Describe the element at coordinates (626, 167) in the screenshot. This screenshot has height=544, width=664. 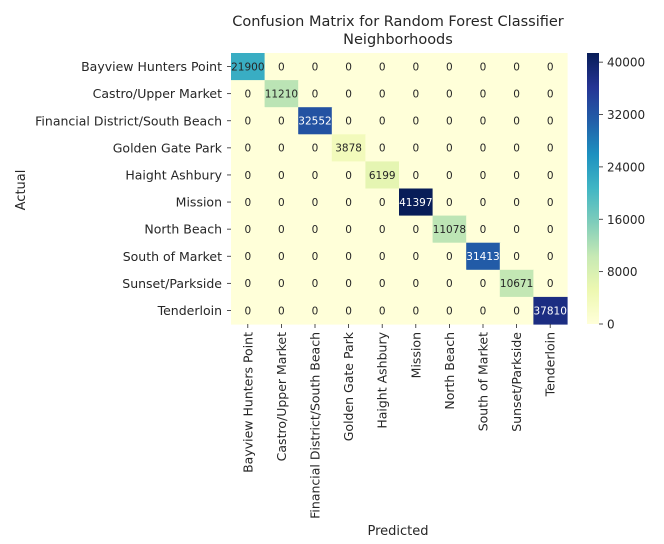
I see `colorbar-tick-label: 24000` at that location.